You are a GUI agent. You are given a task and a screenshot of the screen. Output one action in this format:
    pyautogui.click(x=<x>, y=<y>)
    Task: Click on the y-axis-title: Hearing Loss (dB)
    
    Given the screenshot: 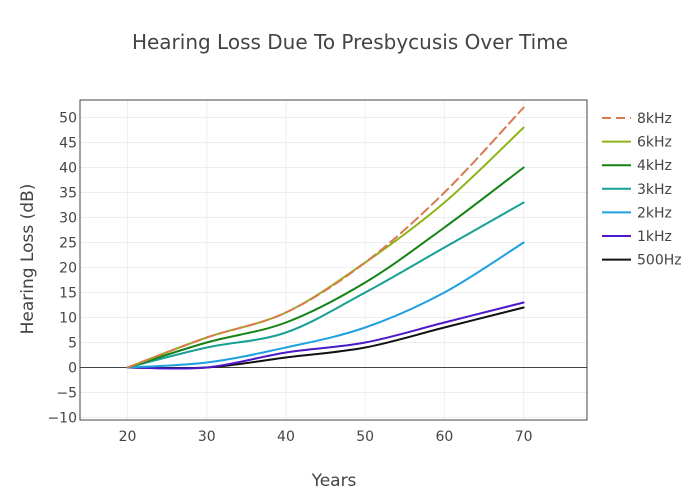 What is the action you would take?
    pyautogui.click(x=28, y=259)
    